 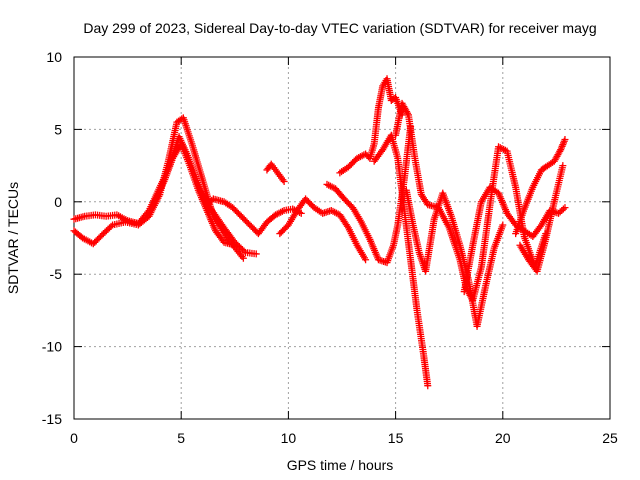 What do you see at coordinates (344, 438) in the screenshot?
I see `x-tick-labels: 0 5 10 15 20 25` at bounding box center [344, 438].